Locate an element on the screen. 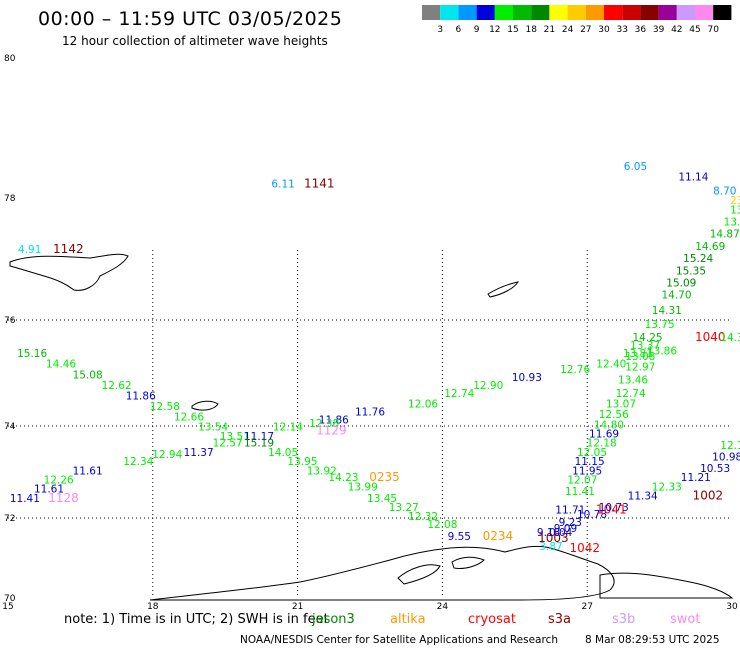  wave-height-label: 11.21 is located at coordinates (696, 478).